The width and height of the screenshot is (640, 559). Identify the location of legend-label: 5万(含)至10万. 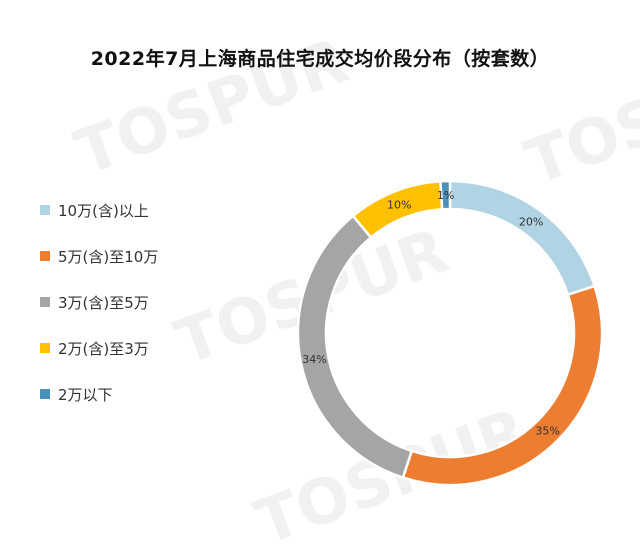
(108, 256).